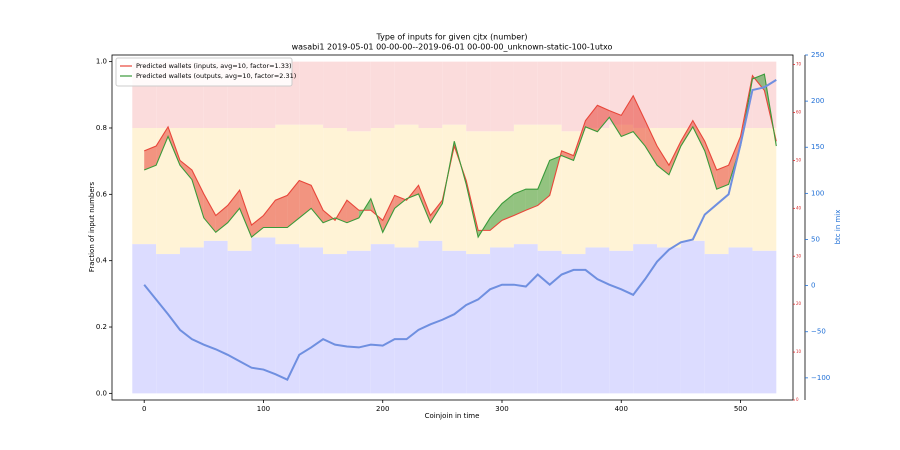 The height and width of the screenshot is (450, 900). I want to click on x-tick-label: 0, so click(144, 409).